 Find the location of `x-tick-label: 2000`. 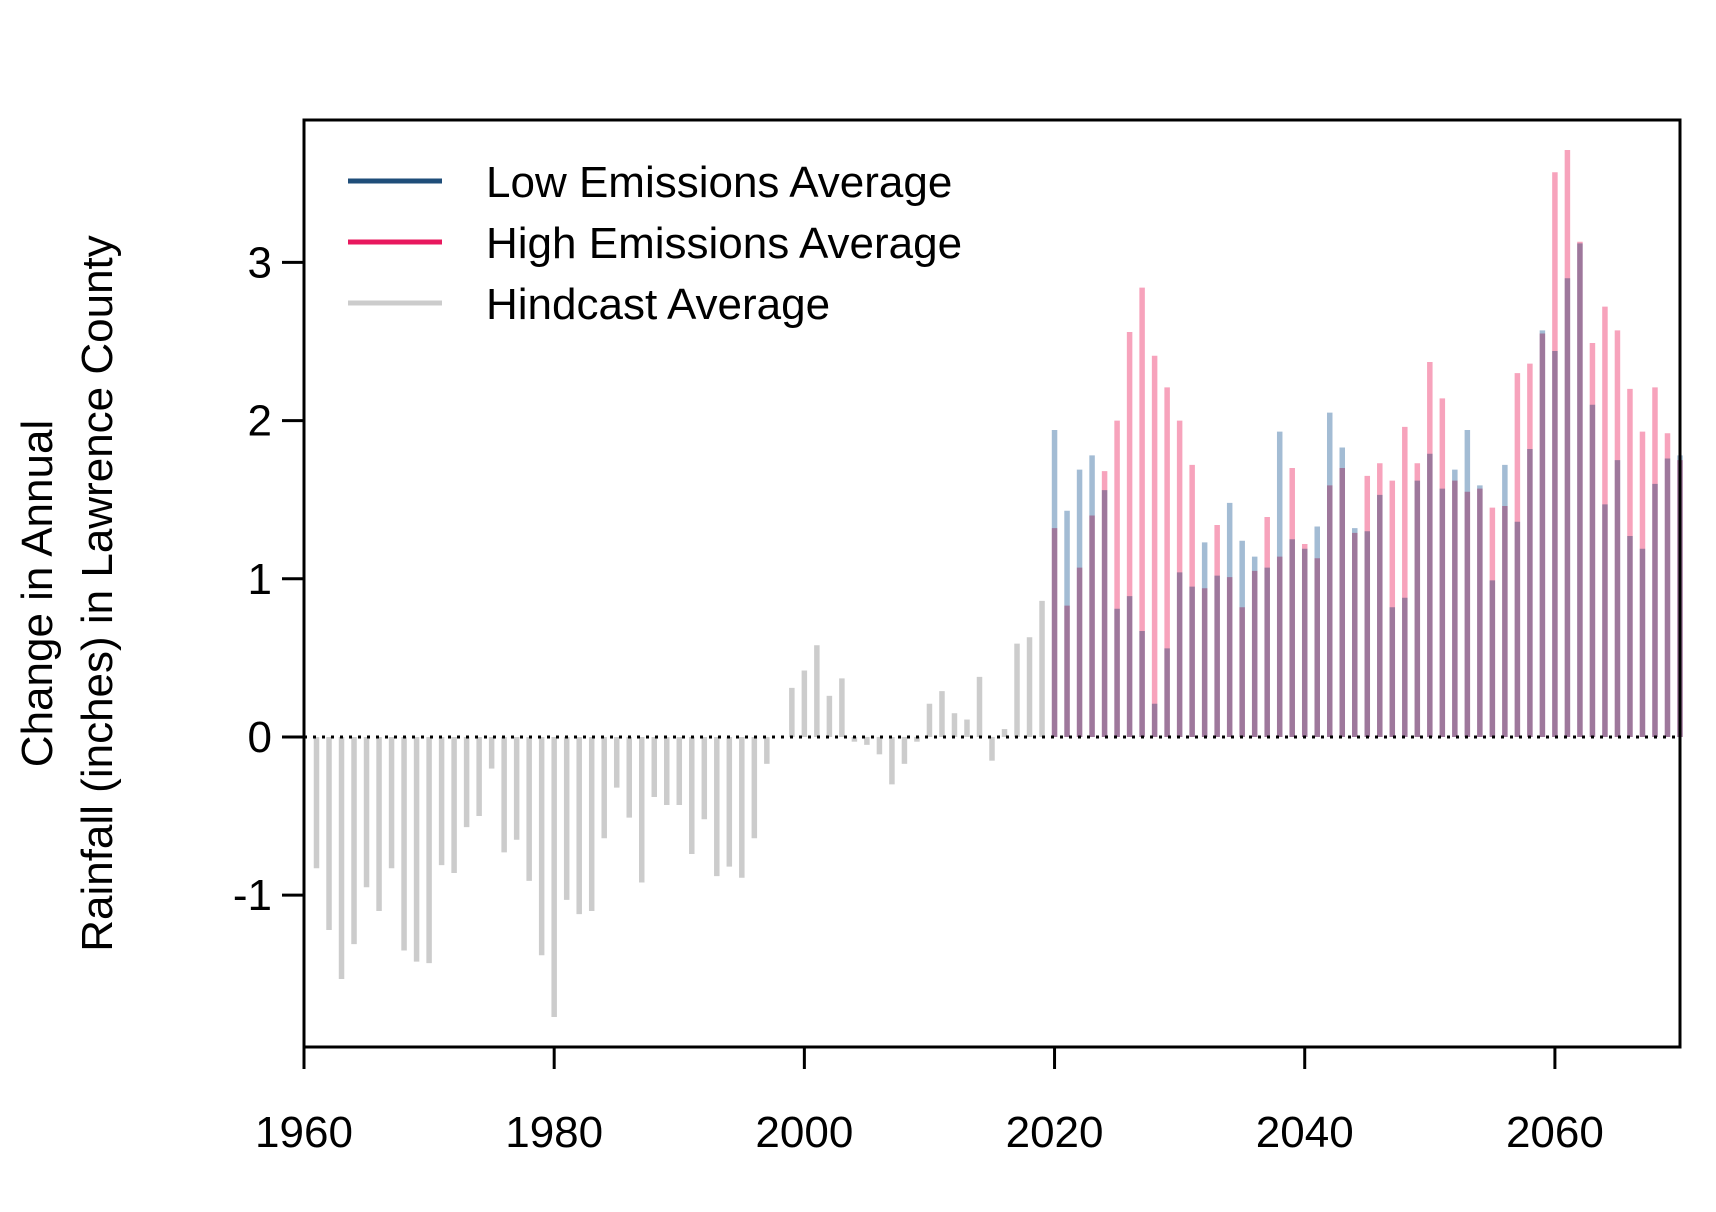

x-tick-label: 2000 is located at coordinates (804, 1132).